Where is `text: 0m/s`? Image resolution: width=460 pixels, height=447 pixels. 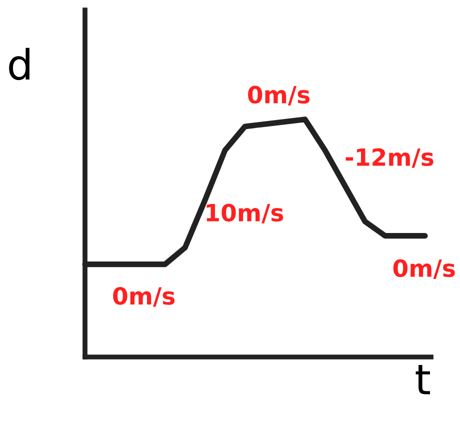
text: 0m/s is located at coordinates (279, 96).